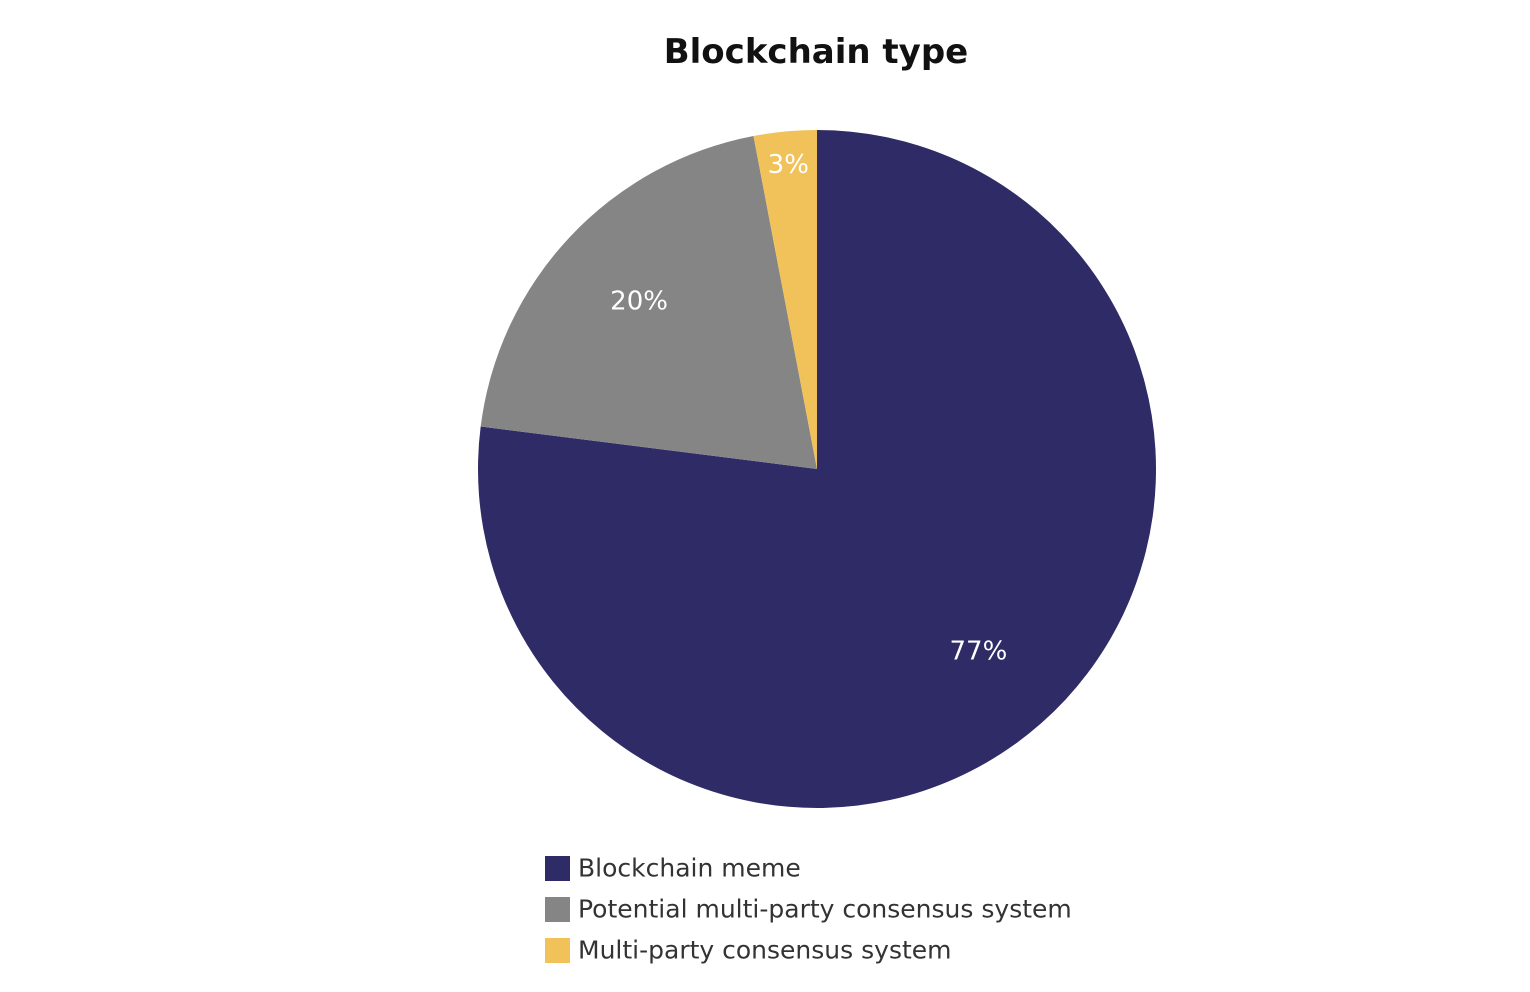 The width and height of the screenshot is (1530, 992). Describe the element at coordinates (689, 868) in the screenshot. I see `legend-label: Blockchain meme` at that location.